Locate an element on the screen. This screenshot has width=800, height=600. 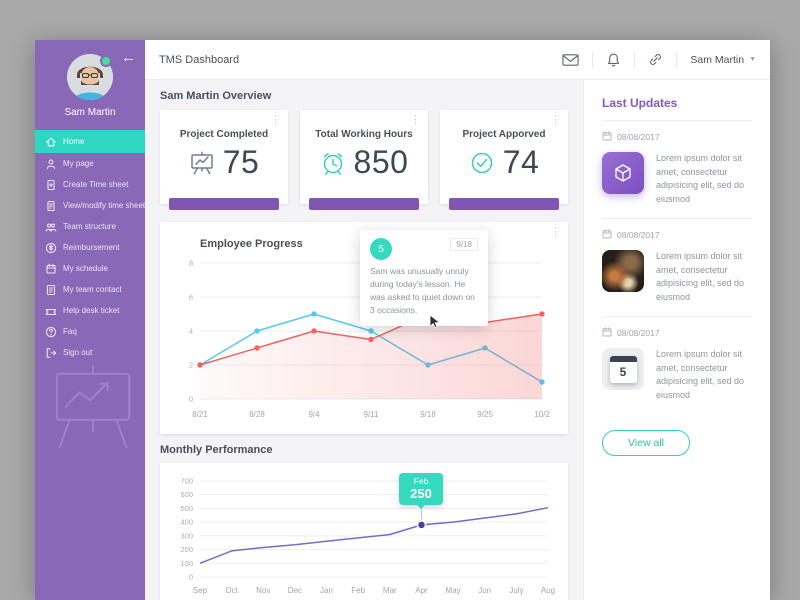
page-title: TMS Dashboard is located at coordinates (199, 59).